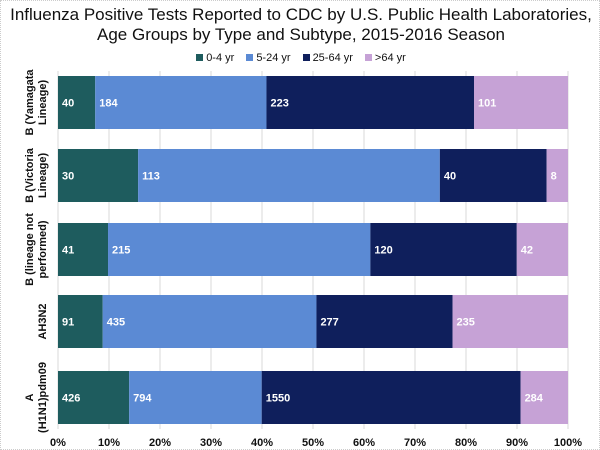 The height and width of the screenshot is (450, 600). I want to click on data-label: 235, so click(466, 323).